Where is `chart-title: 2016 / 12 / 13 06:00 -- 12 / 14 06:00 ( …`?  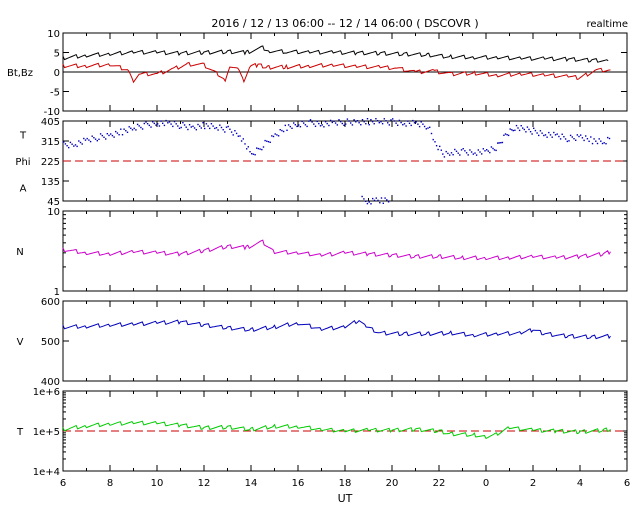
chart-title: 2016 / 12 / 13 06:00 -- 12 / 14 06:00 ( … is located at coordinates (344, 23).